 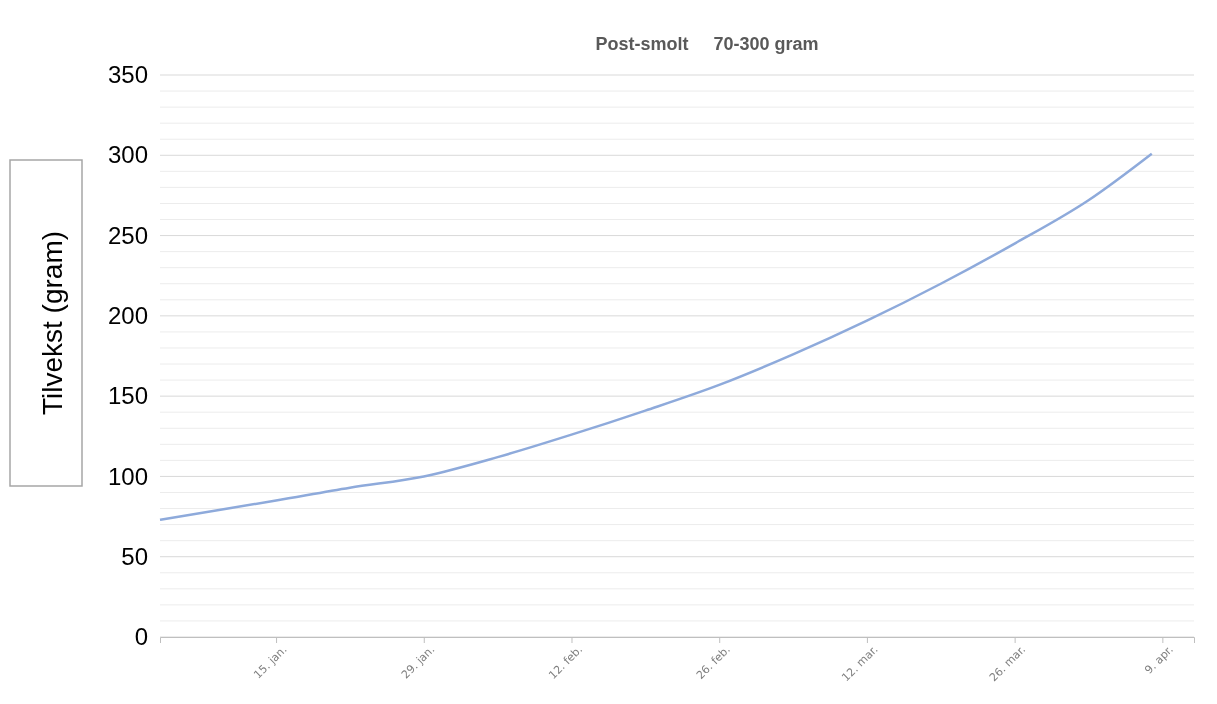 I want to click on x-tick-label: 15. jan., so click(x=270, y=662).